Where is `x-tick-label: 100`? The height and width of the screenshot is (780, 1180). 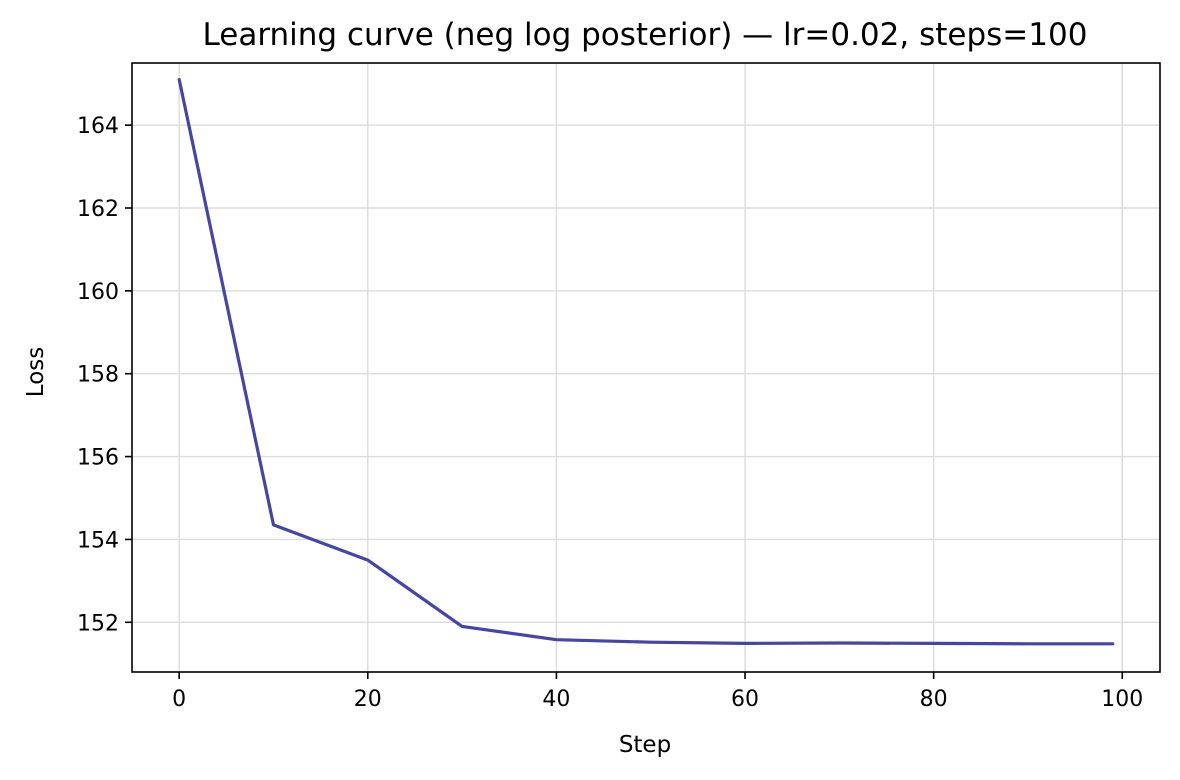
x-tick-label: 100 is located at coordinates (1122, 699).